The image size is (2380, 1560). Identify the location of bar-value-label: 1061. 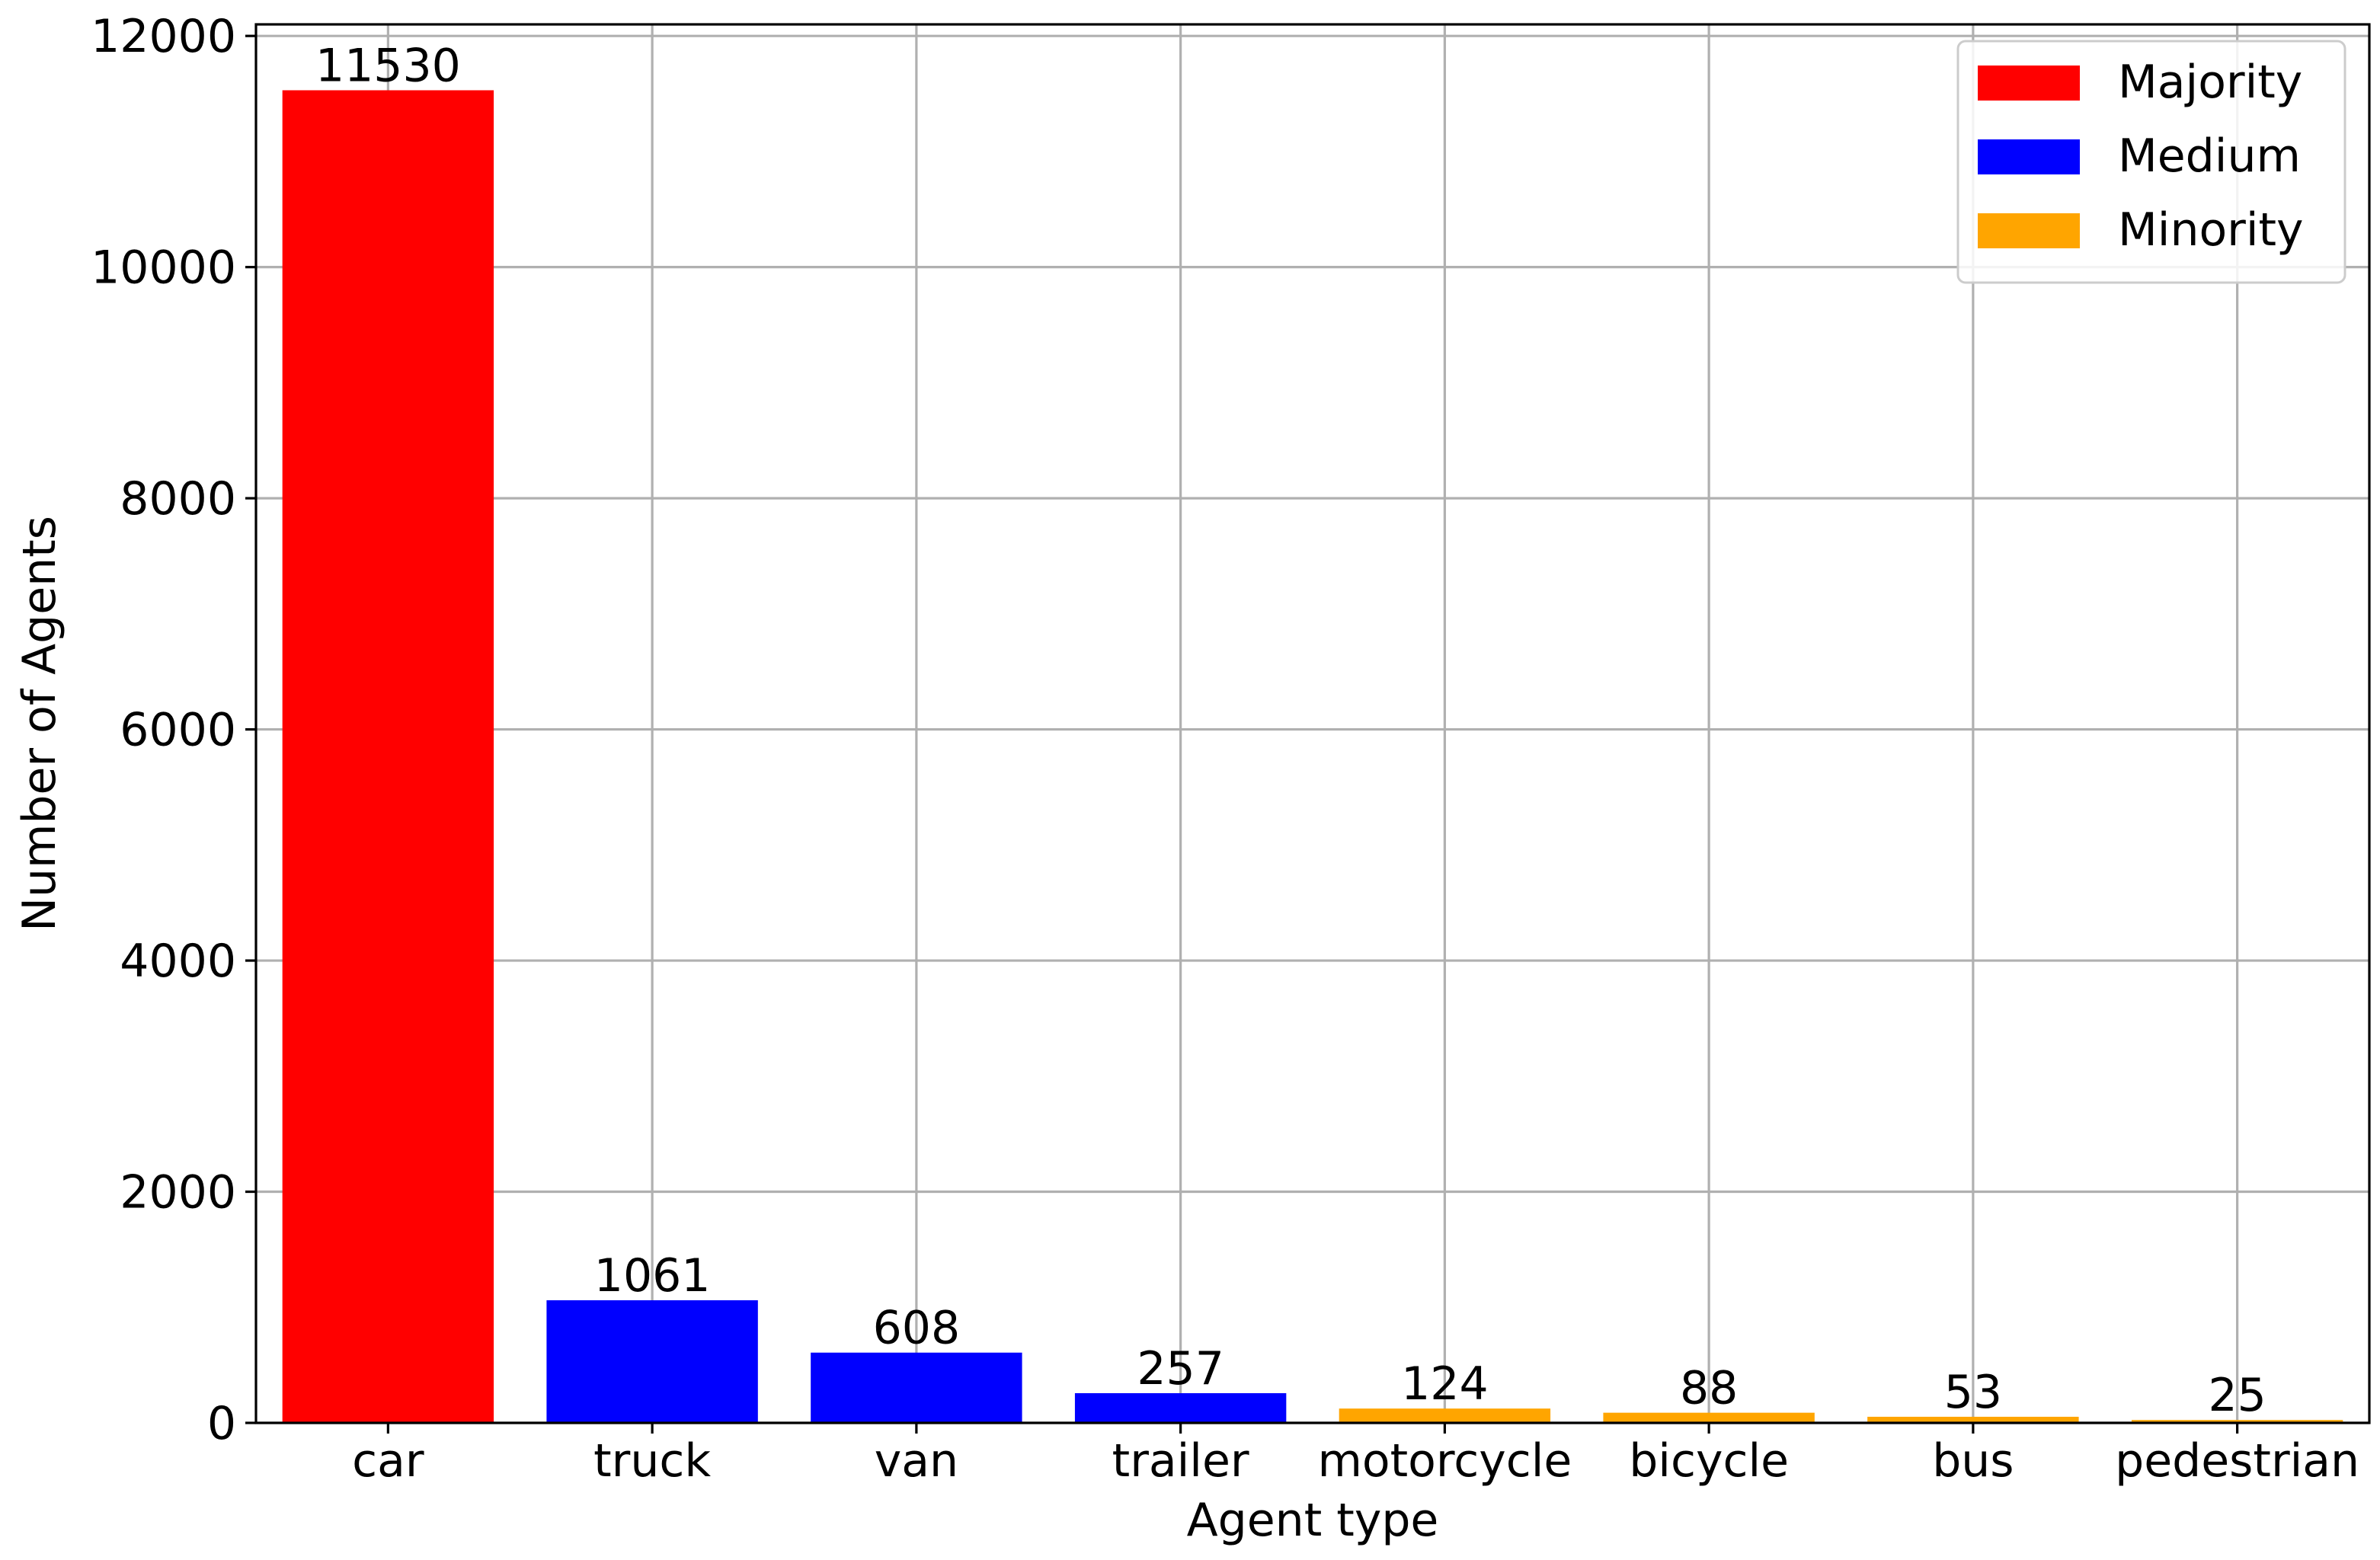
(652, 1276).